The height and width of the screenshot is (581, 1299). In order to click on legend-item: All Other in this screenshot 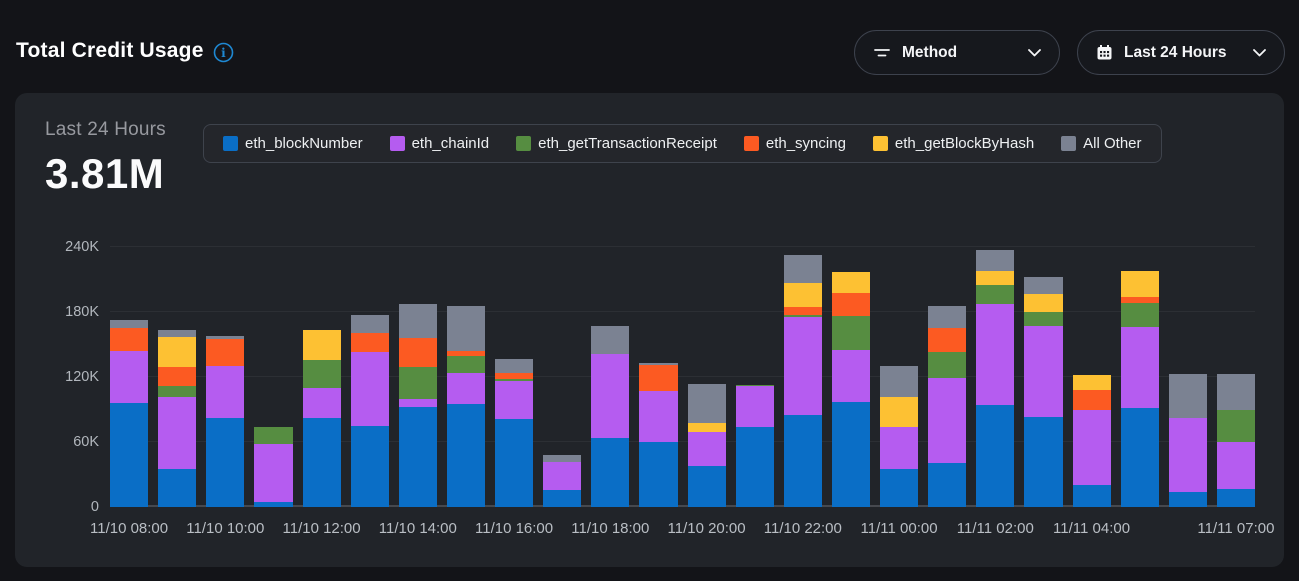, I will do `click(1101, 143)`.